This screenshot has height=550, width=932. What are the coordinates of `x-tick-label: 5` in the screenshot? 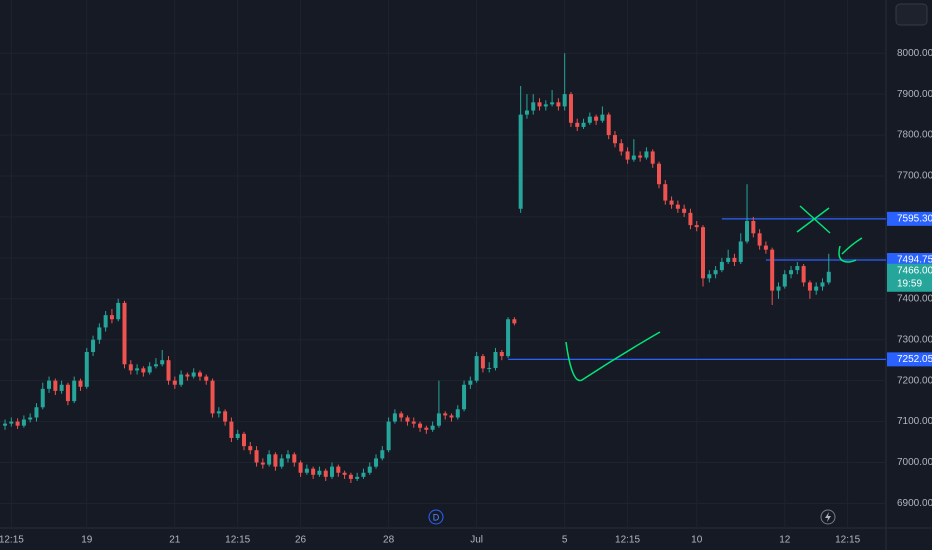 It's located at (565, 540).